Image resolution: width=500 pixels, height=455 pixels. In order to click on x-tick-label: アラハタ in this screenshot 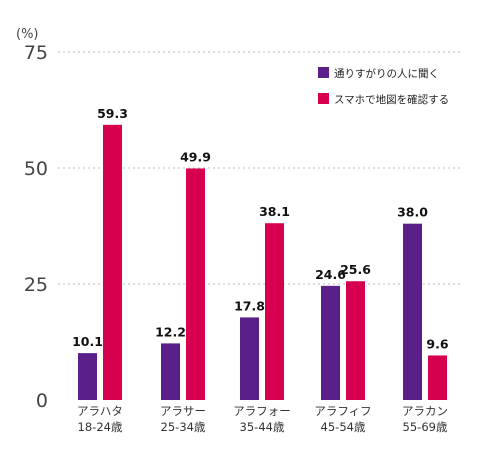, I will do `click(100, 411)`.